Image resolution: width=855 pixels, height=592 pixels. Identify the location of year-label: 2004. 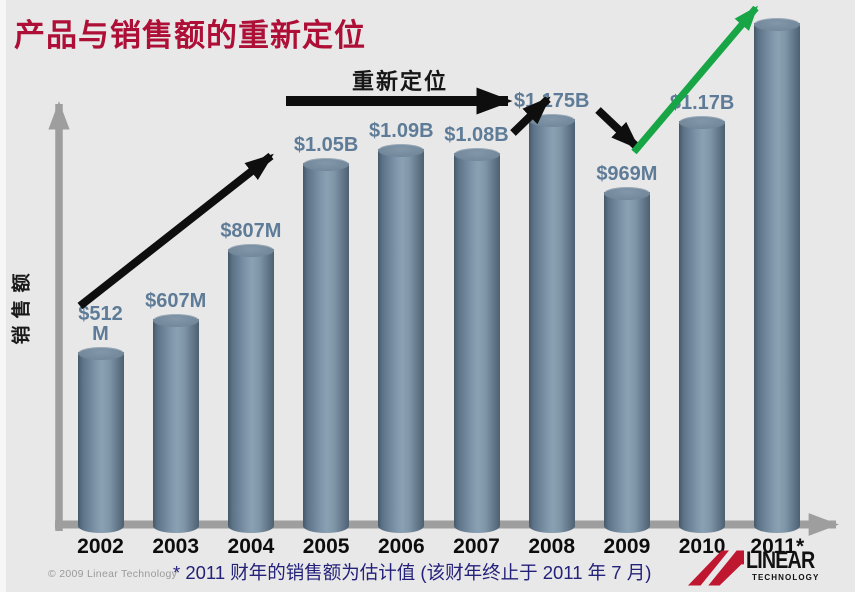
(251, 546).